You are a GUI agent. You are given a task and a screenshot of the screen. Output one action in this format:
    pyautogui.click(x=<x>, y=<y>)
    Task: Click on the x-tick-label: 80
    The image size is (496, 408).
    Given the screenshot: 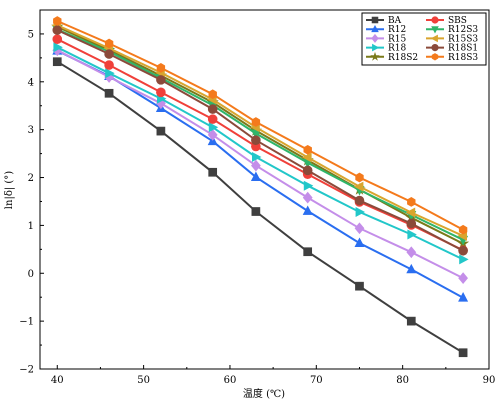 What is the action you would take?
    pyautogui.click(x=402, y=380)
    